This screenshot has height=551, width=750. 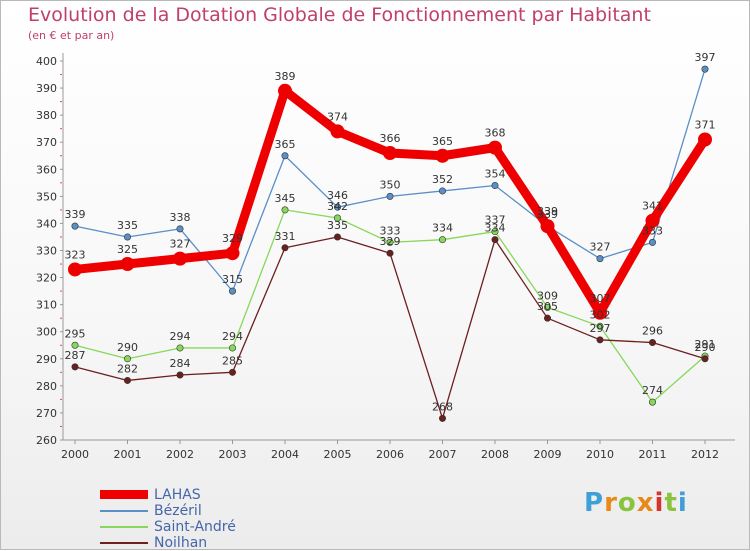 I want to click on y-tick-label: 310, so click(x=46, y=305).